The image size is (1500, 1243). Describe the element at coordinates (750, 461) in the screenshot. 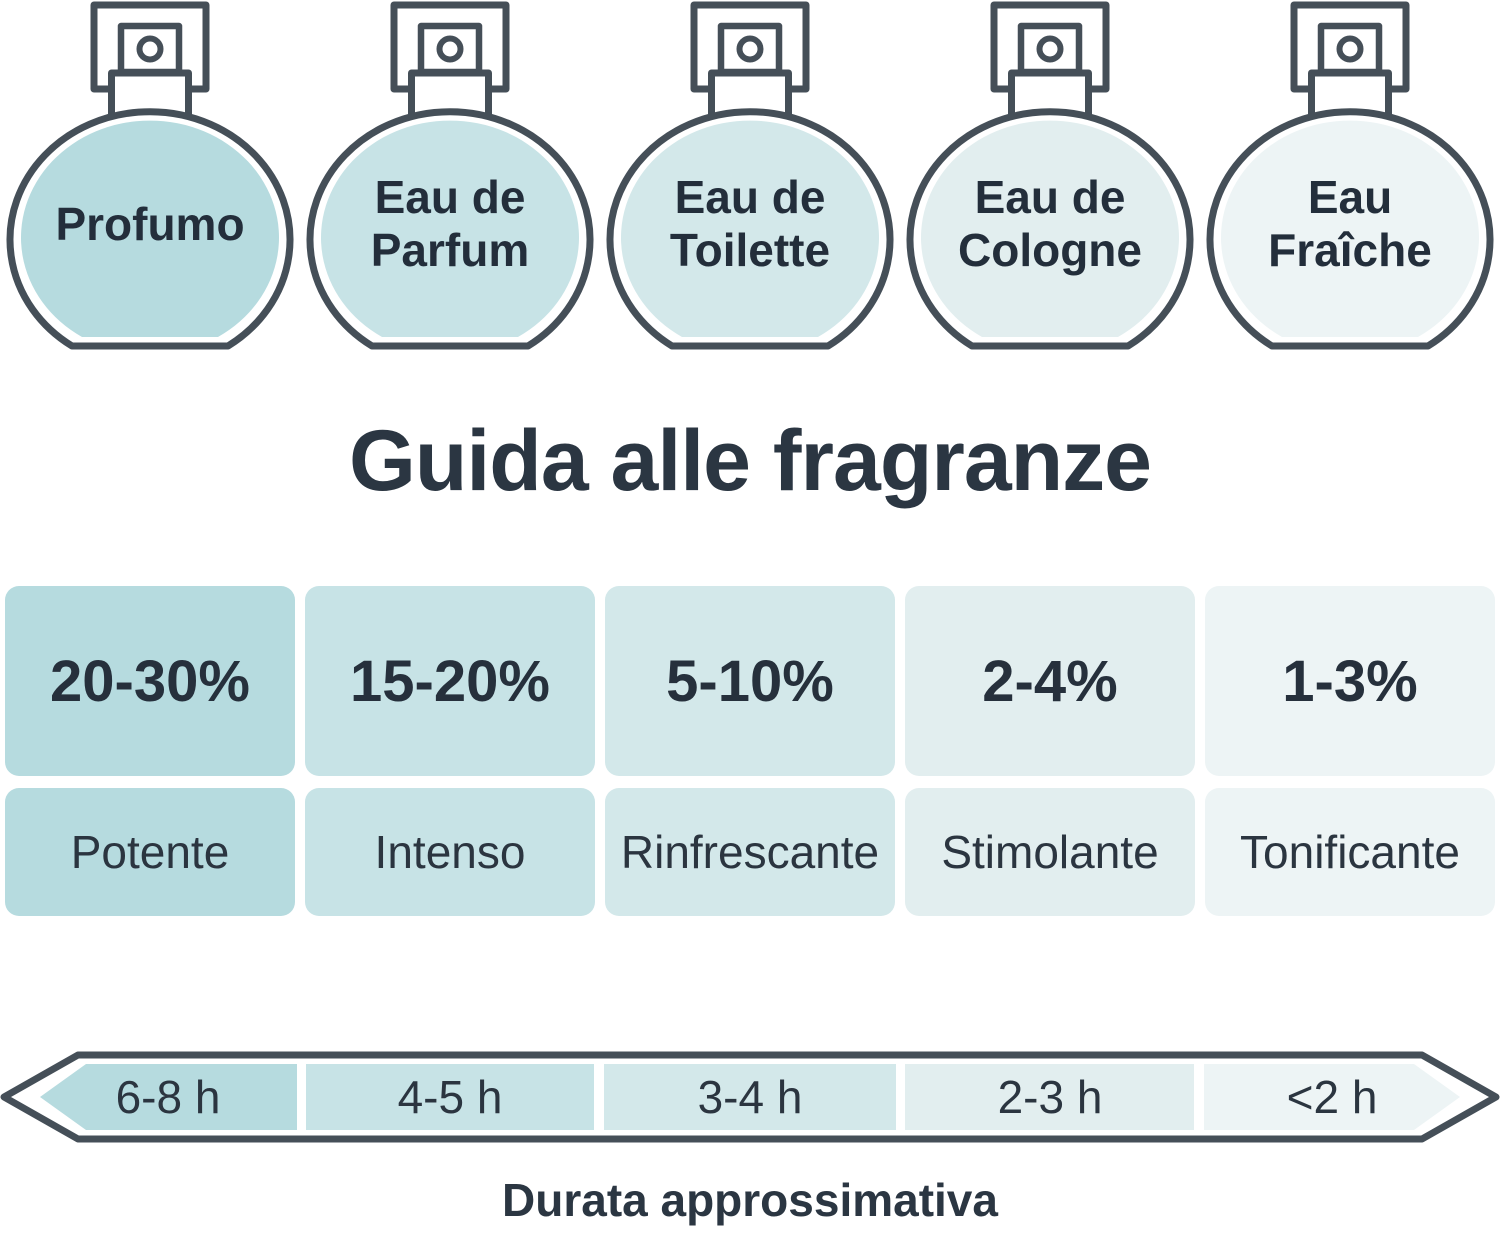

I see `page-title: Guida alle fragranze` at that location.